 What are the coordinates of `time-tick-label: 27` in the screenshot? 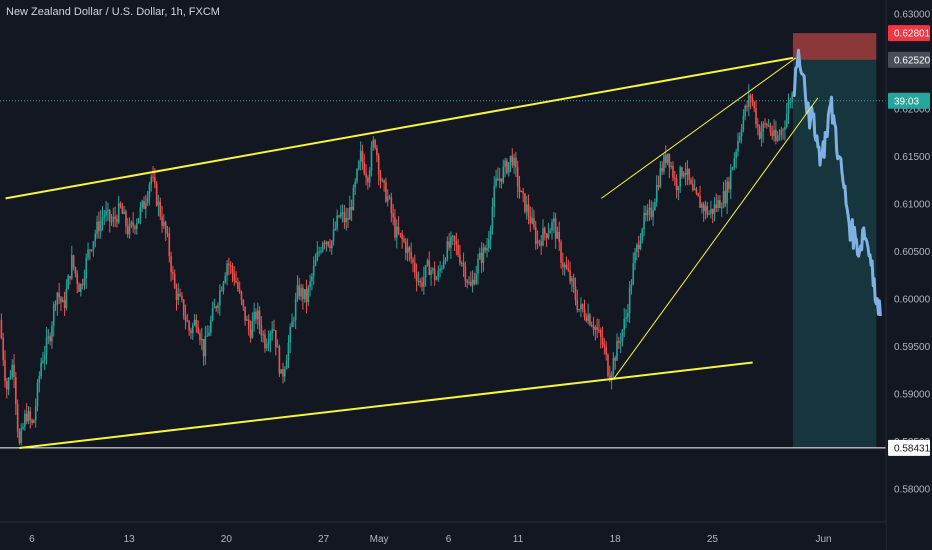 It's located at (324, 539).